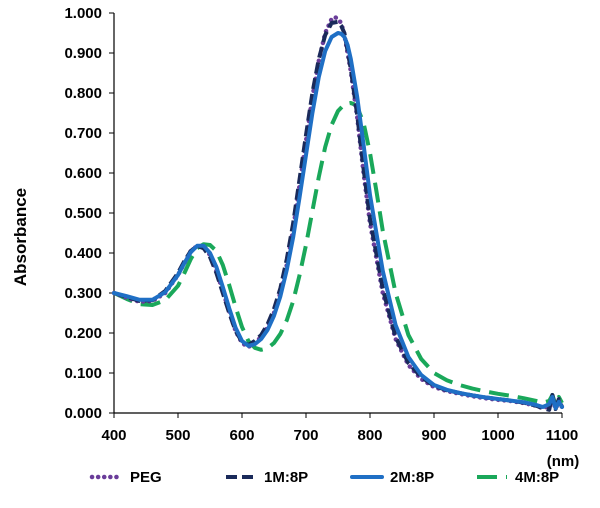 The width and height of the screenshot is (600, 508). I want to click on legend-label: 4M:8P, so click(537, 477).